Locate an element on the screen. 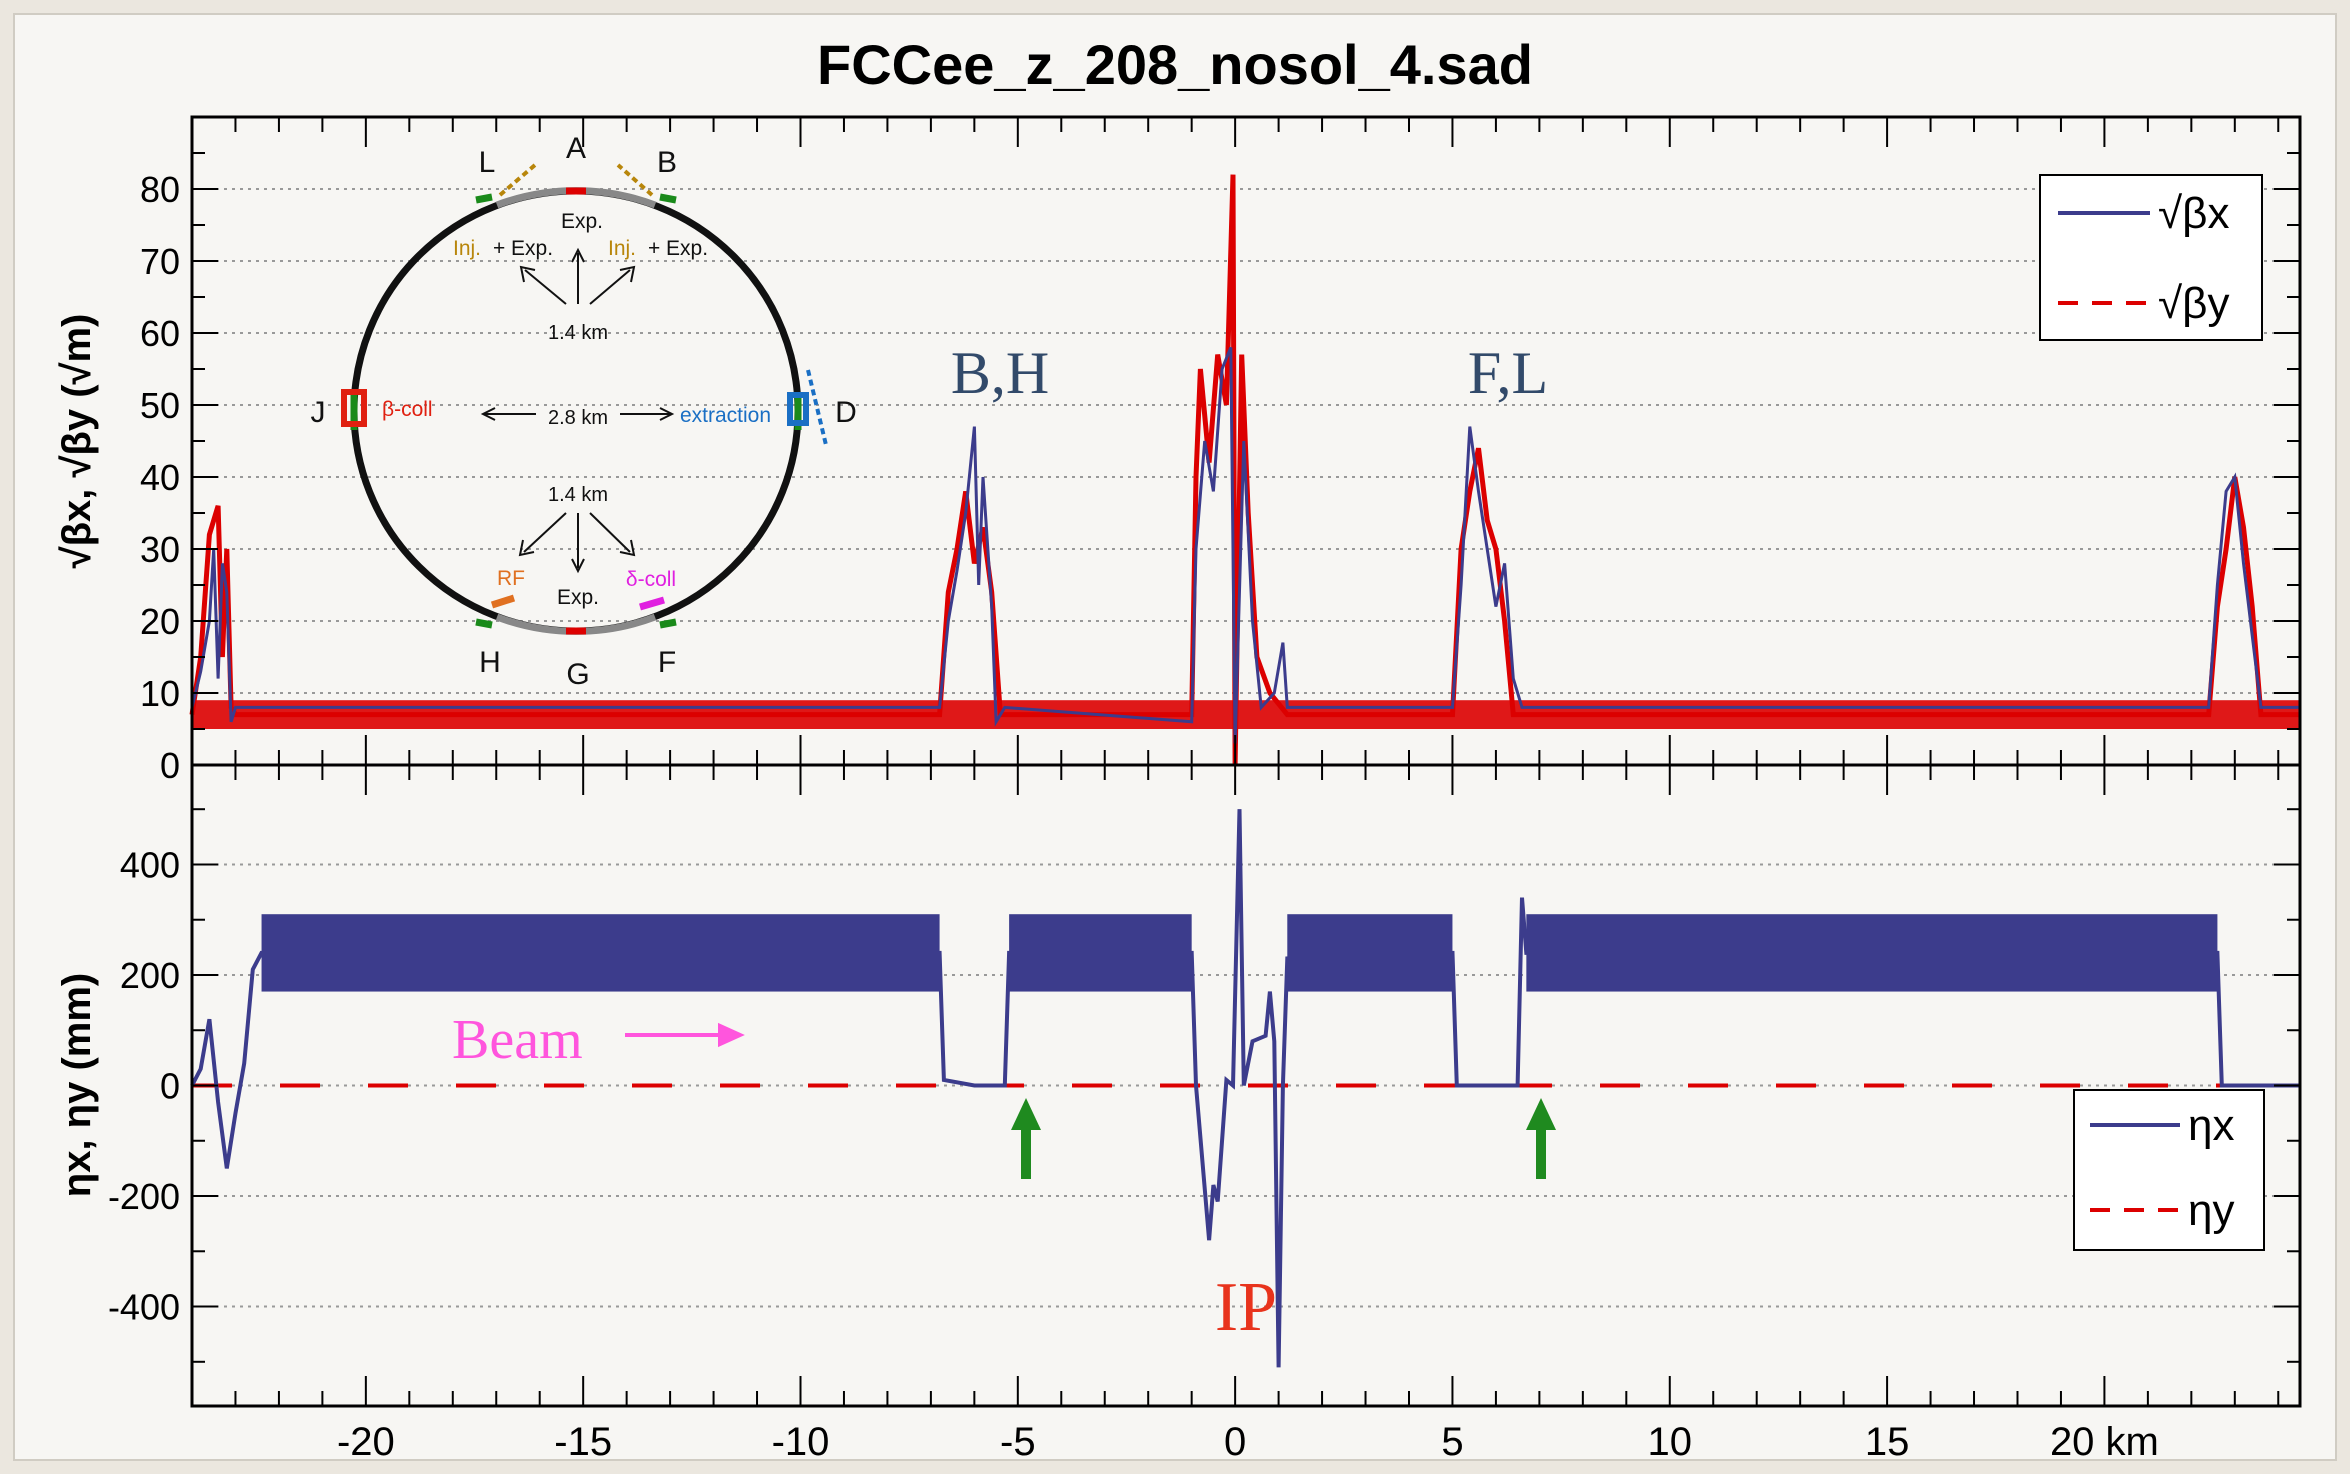 The image size is (2350, 1474). extraction-marker is located at coordinates (798, 409).